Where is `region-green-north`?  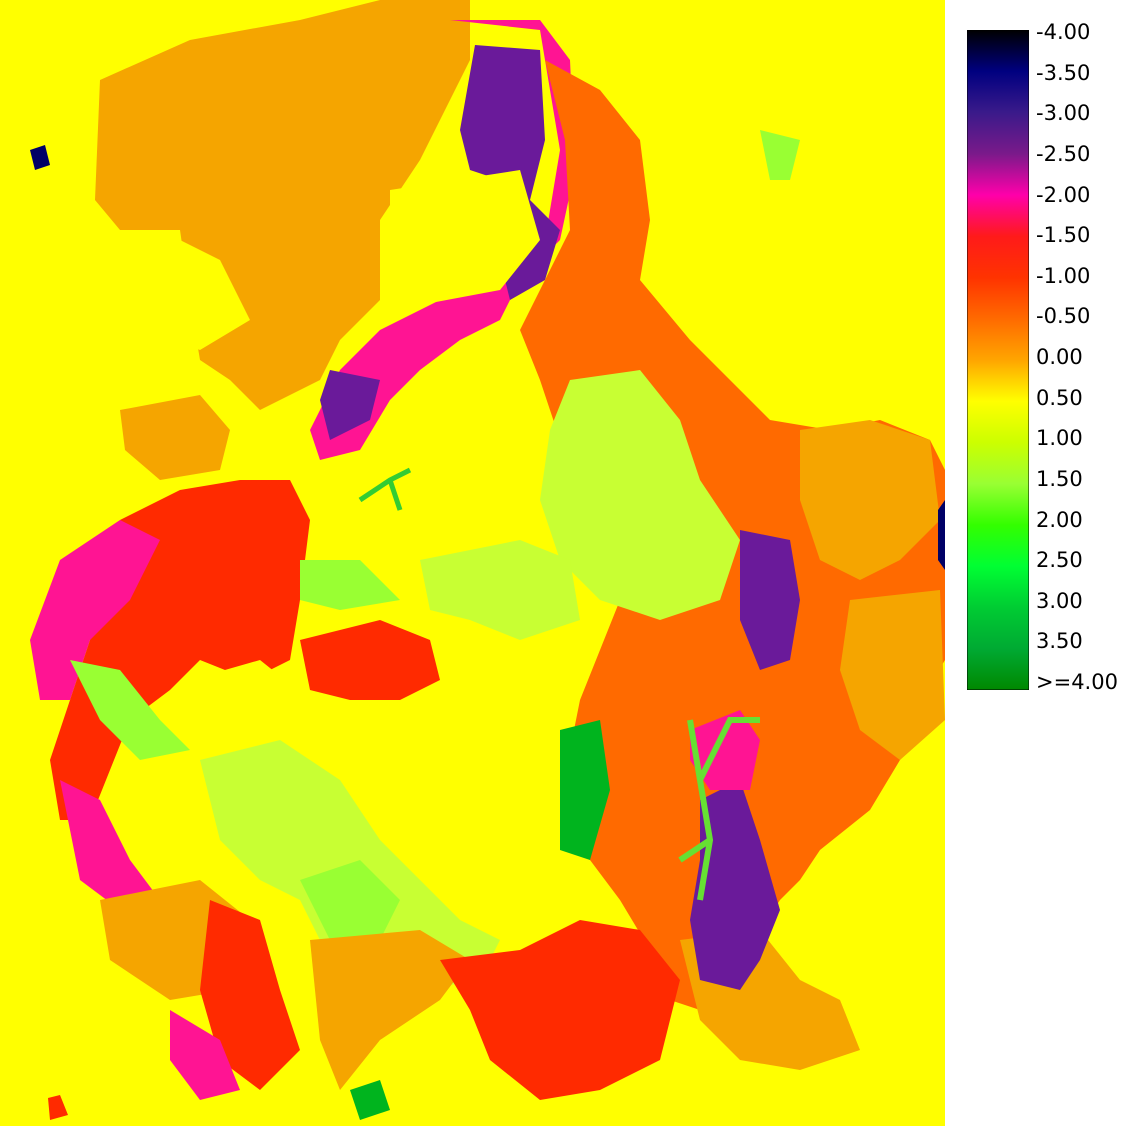
region-green-north is located at coordinates (780, 155).